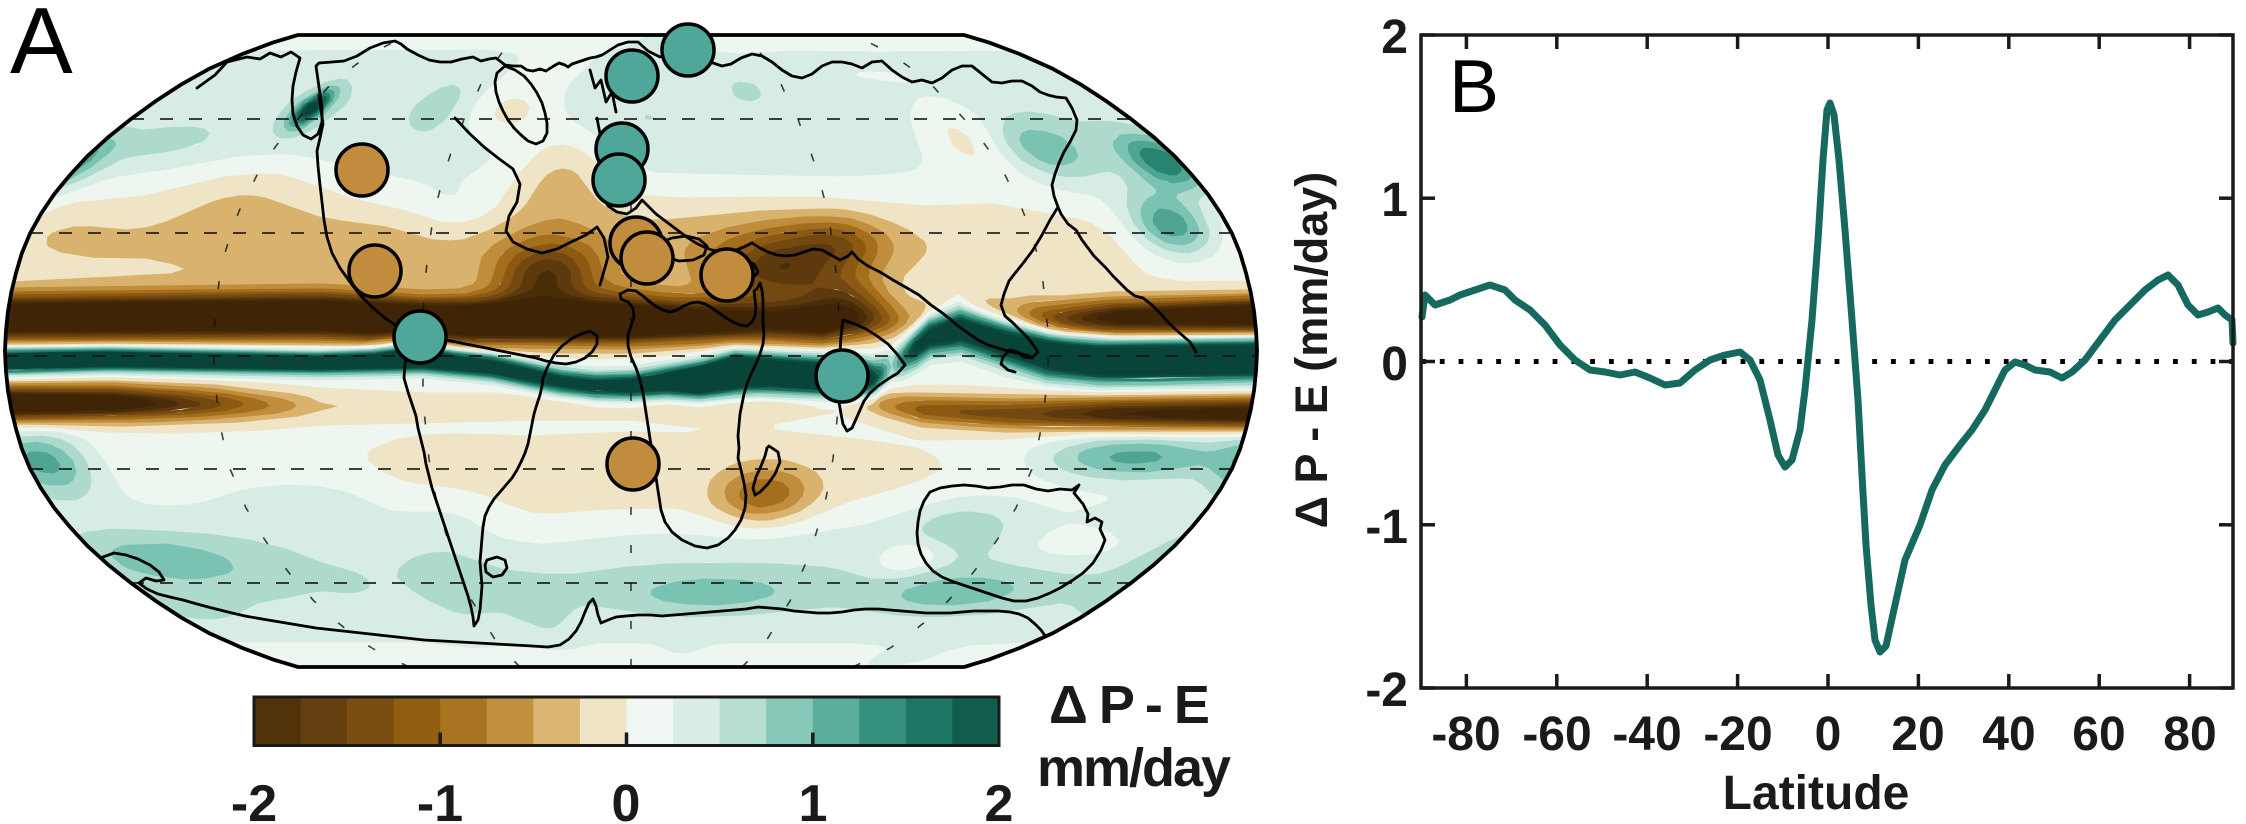 This screenshot has width=2246, height=824. Describe the element at coordinates (1134, 768) in the screenshot. I see `svg-text: mm/day` at that location.